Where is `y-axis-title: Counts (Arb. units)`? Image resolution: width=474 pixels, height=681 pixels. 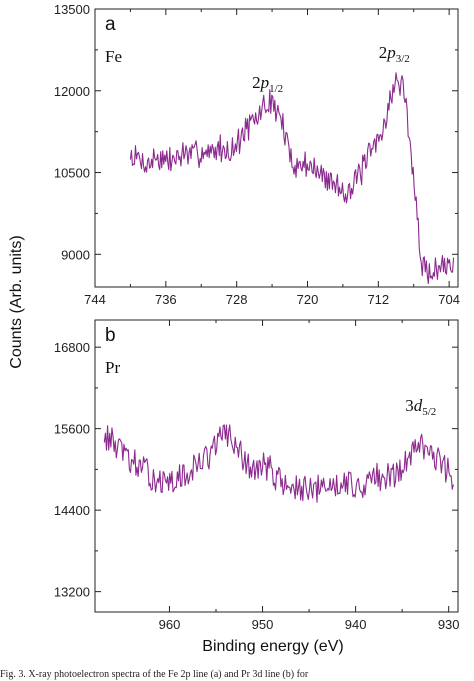
y-axis-title: Counts (Arb. units) is located at coordinates (16, 301).